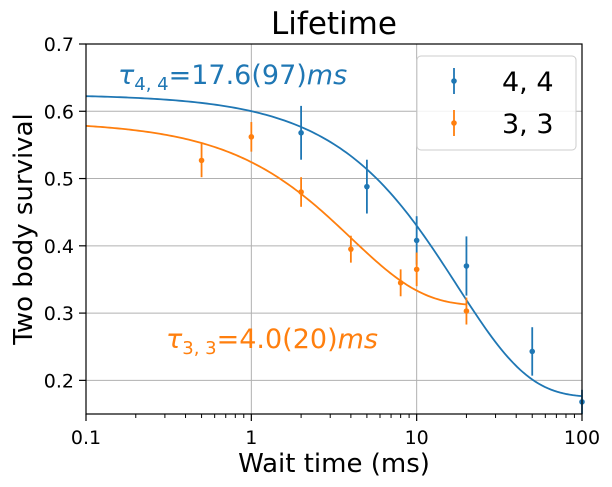 This screenshot has height=487, width=612. What do you see at coordinates (151, 84) in the screenshot?
I see `tau-subscript: 4, 4` at bounding box center [151, 84].